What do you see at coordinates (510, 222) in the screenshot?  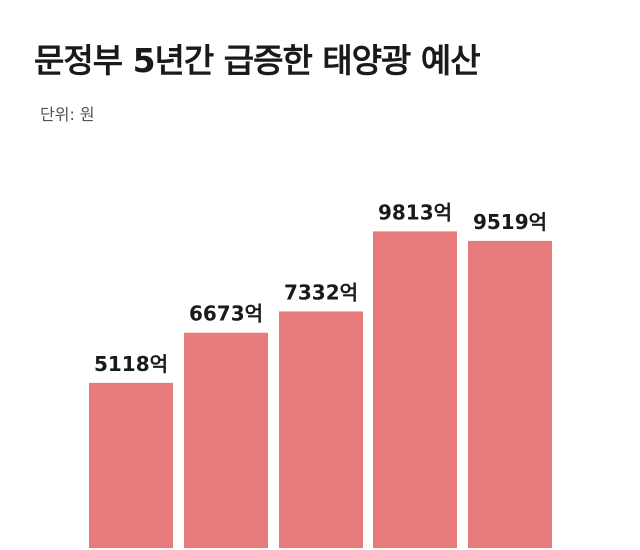 I see `bar-value-label-5: 9519억` at bounding box center [510, 222].